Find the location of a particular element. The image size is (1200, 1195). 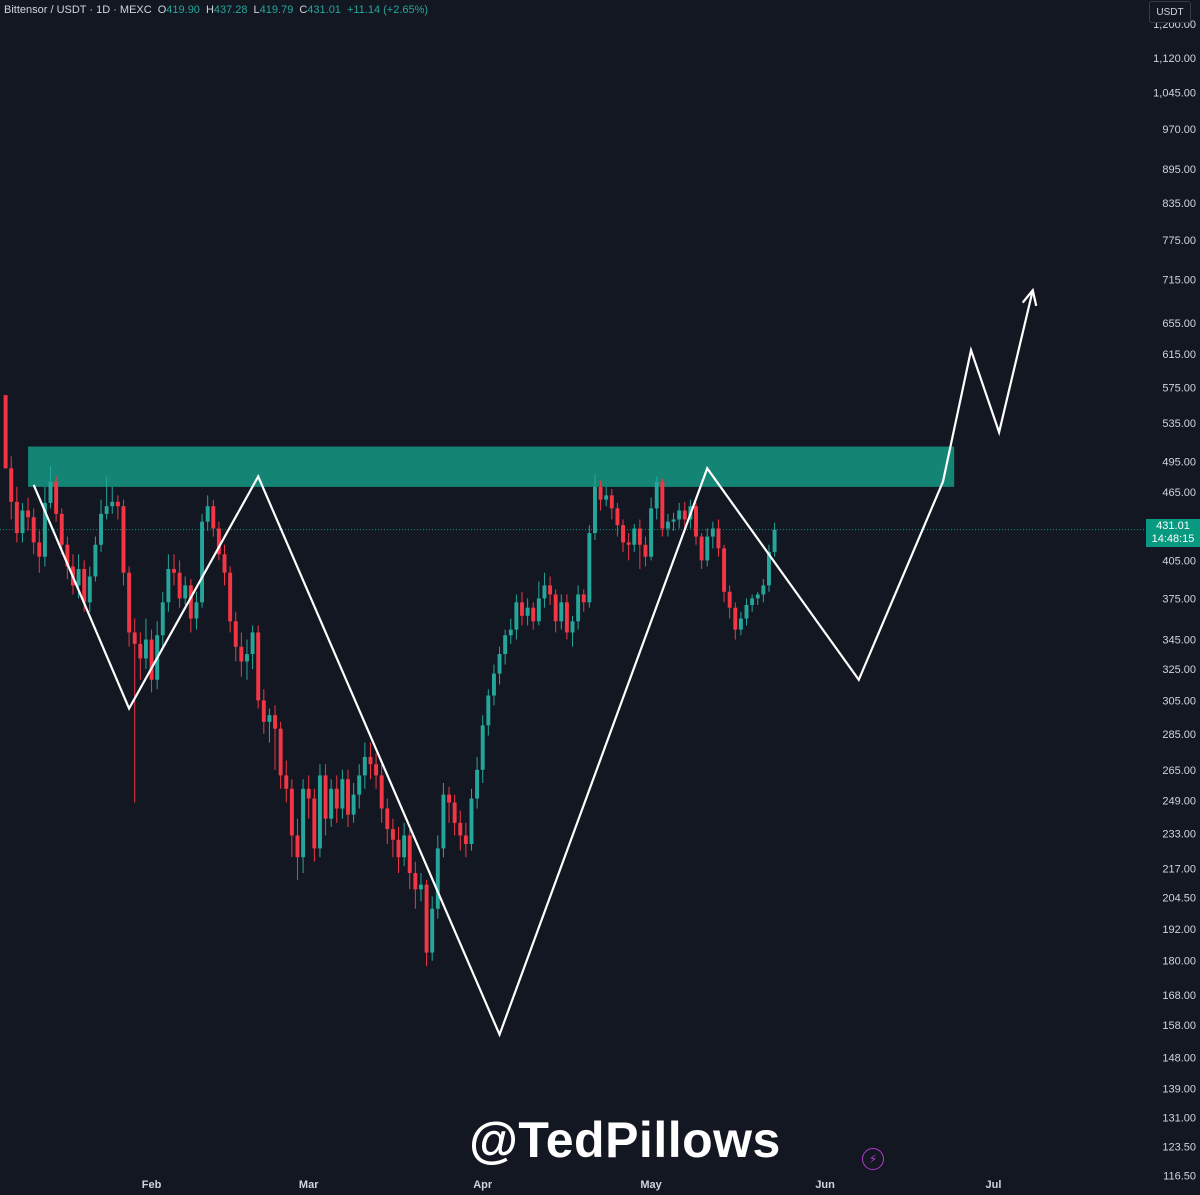

currency-unit-button: USDT is located at coordinates (1170, 12).